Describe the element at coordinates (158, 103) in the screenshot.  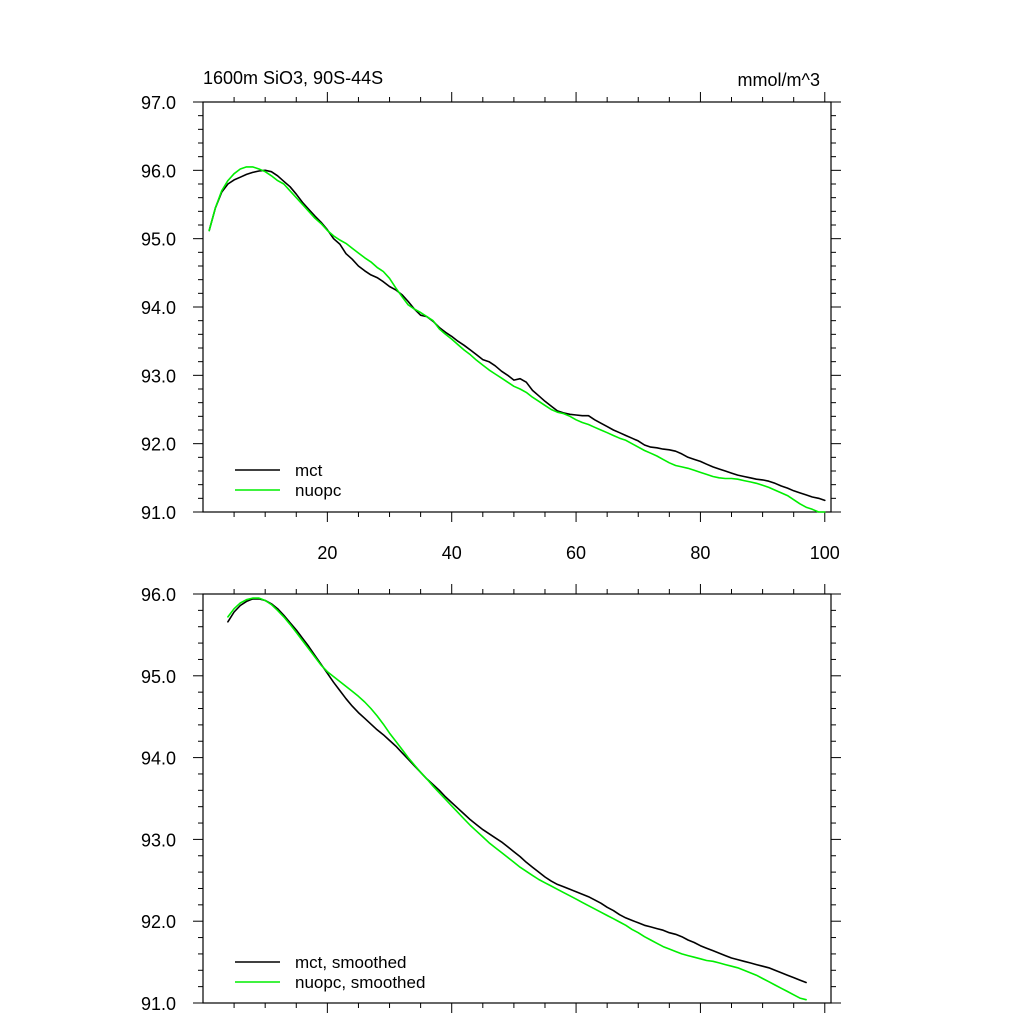
I see `y-tick-label: 97.0` at that location.